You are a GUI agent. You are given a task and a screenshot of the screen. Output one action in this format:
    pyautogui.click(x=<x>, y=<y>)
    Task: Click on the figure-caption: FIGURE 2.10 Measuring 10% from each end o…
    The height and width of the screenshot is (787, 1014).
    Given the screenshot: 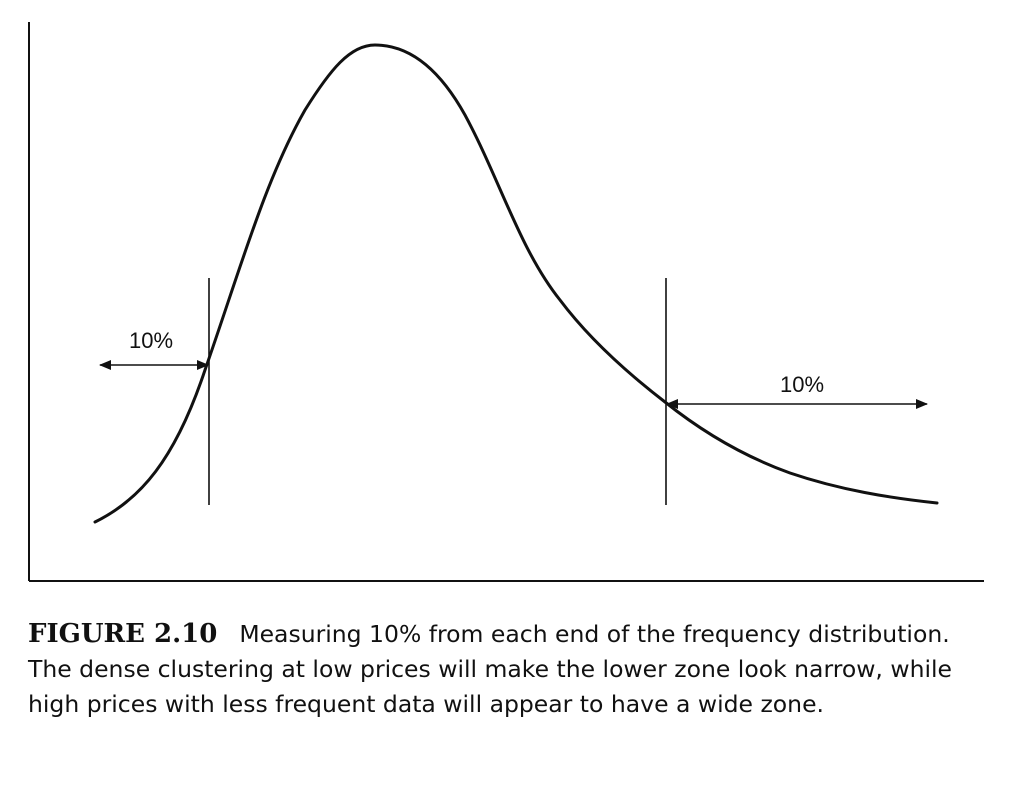 What is the action you would take?
    pyautogui.click(x=513, y=669)
    